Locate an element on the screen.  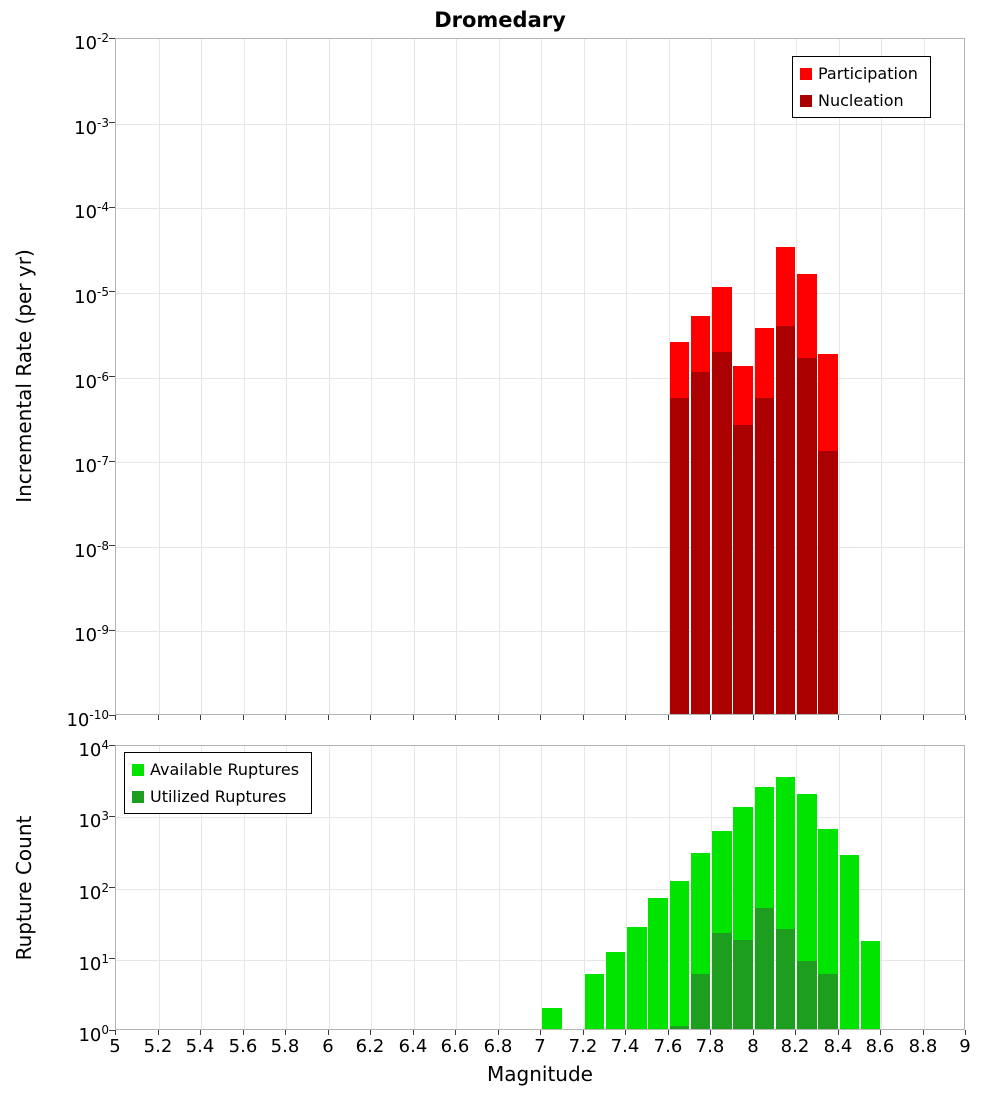
x-tick-label: 6.8 is located at coordinates (498, 1046).